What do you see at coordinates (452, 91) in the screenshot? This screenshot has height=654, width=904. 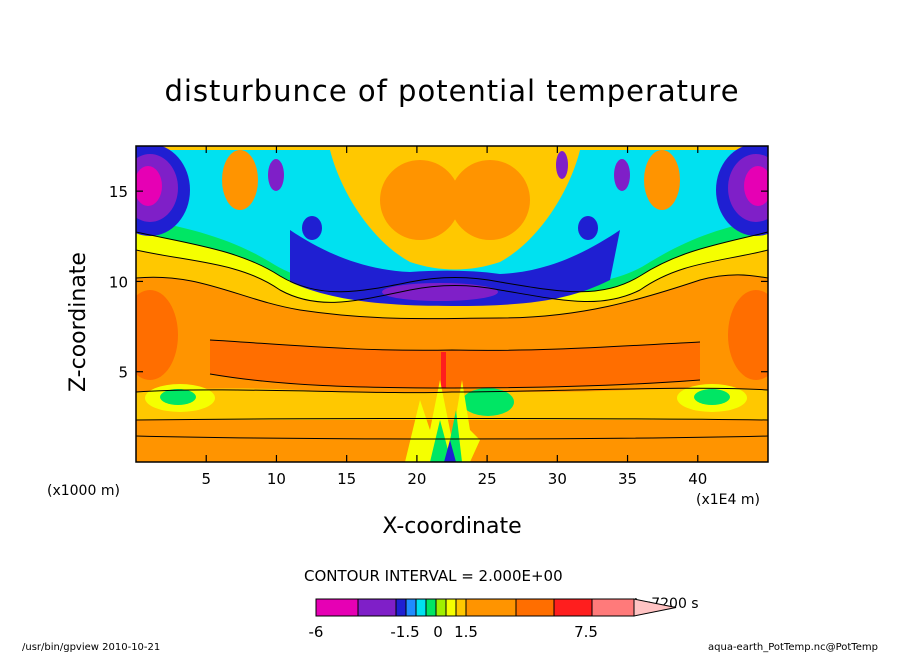 I see `chart-title: disturbunce of potential temperature` at bounding box center [452, 91].